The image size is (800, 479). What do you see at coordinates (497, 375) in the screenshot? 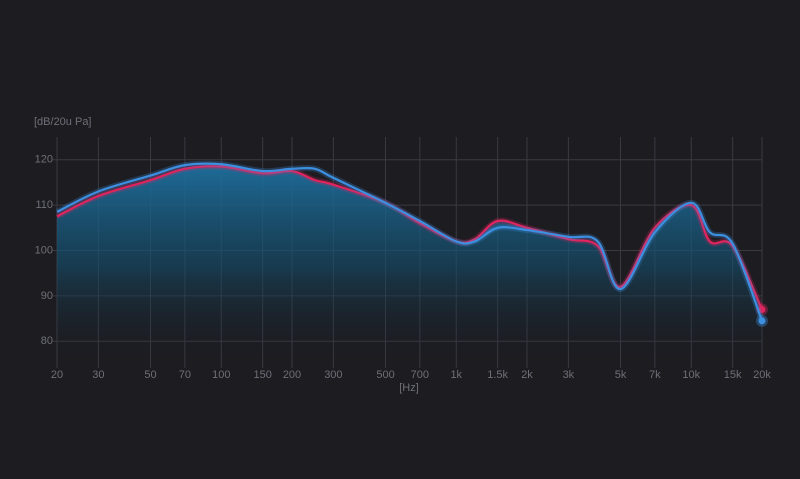
I see `x-tick-label: 1.5k` at bounding box center [497, 375].